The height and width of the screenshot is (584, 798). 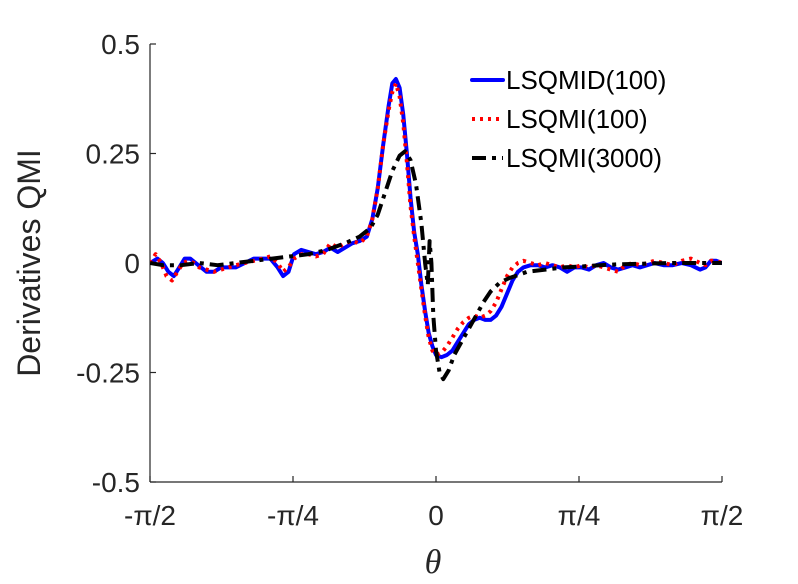 What do you see at coordinates (293, 515) in the screenshot?
I see `x-tick-label: -π/4` at bounding box center [293, 515].